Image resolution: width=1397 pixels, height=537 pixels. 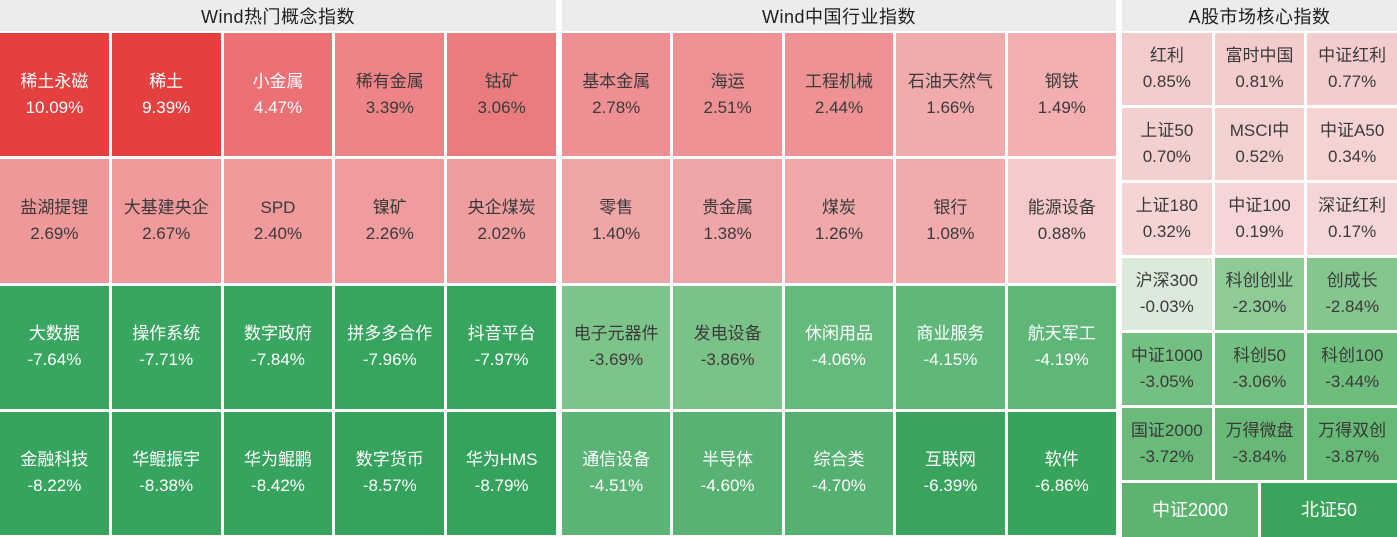 What do you see at coordinates (1329, 510) in the screenshot?
I see `index-tile-partial: 北证50` at bounding box center [1329, 510].